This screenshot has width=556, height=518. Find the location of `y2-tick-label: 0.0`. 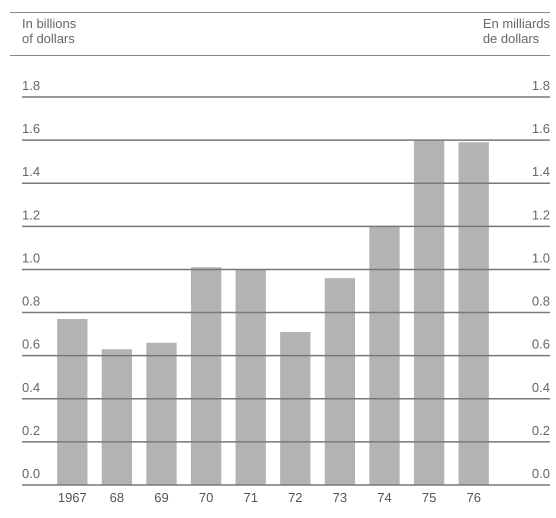

y2-tick-label: 0.0 is located at coordinates (541, 473).